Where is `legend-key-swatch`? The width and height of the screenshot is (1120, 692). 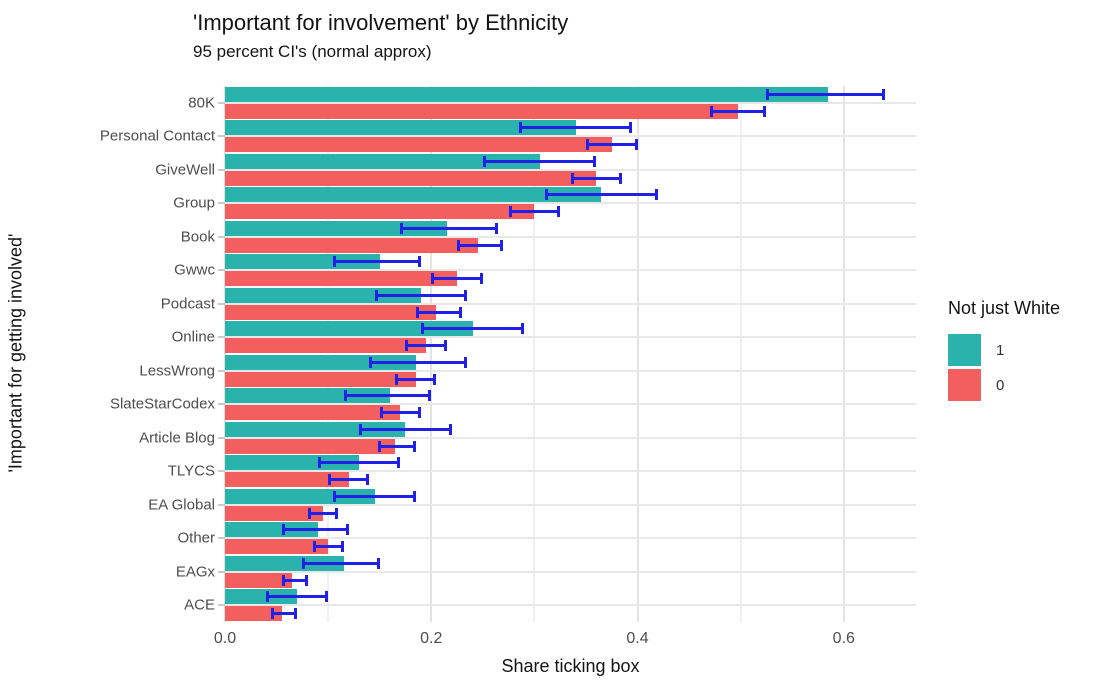
legend-key-swatch is located at coordinates (964, 350).